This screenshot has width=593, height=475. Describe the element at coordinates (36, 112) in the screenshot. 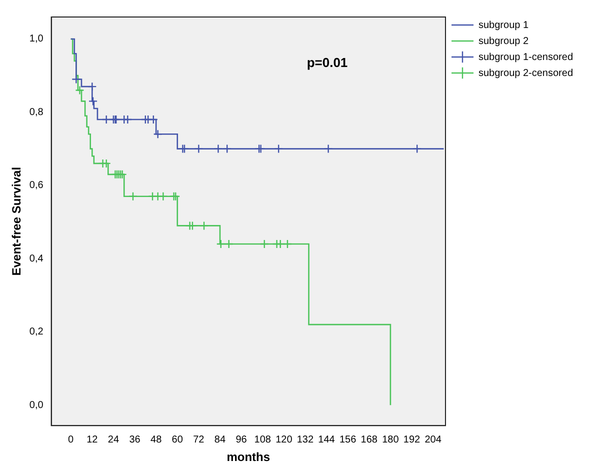

I see `y-tick-label: 0,8` at that location.